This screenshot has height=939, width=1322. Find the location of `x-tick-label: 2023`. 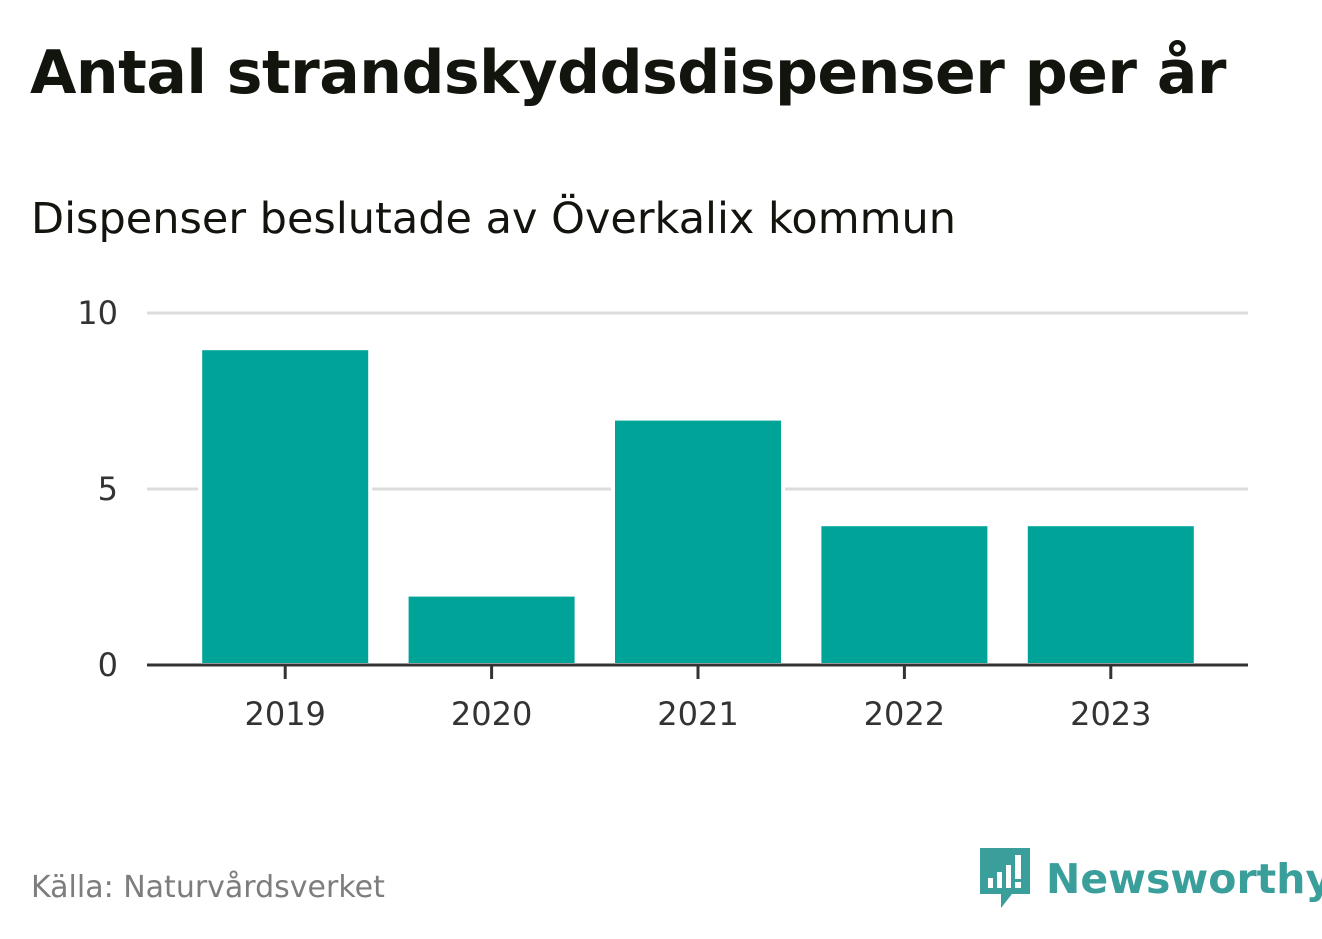

x-tick-label: 2023 is located at coordinates (1110, 714).